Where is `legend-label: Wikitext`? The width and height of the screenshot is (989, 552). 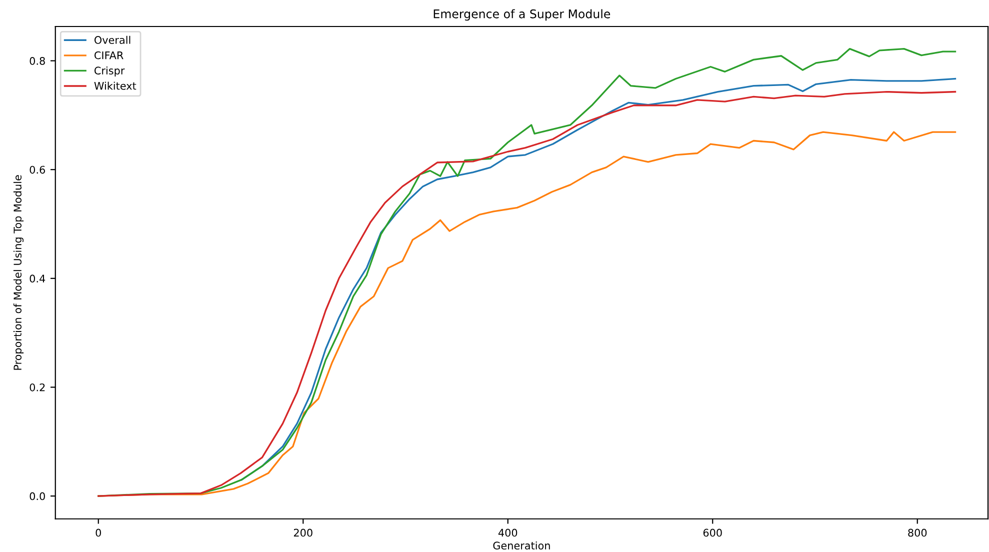
legend-label: Wikitext is located at coordinates (115, 86).